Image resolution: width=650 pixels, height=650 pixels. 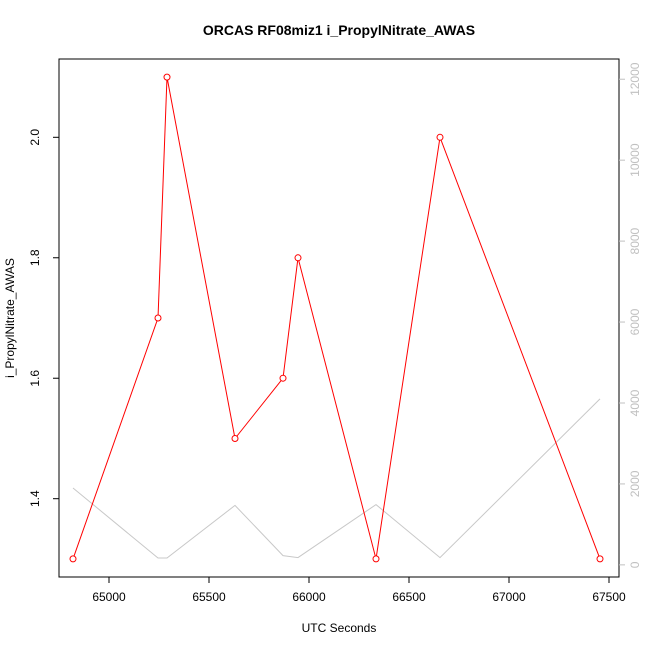 What do you see at coordinates (409, 597) in the screenshot?
I see `x-tick-label: 66500` at bounding box center [409, 597].